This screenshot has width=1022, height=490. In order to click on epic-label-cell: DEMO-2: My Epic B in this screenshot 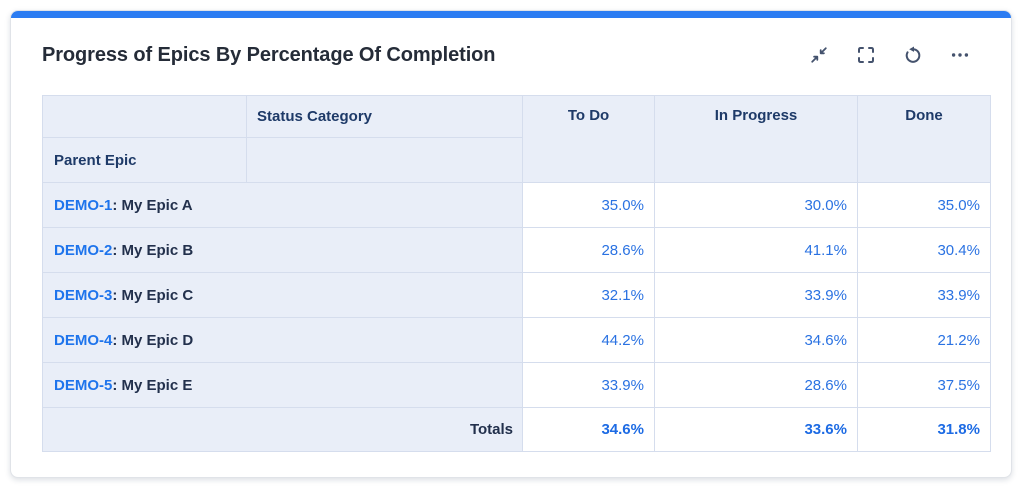, I will do `click(282, 250)`.